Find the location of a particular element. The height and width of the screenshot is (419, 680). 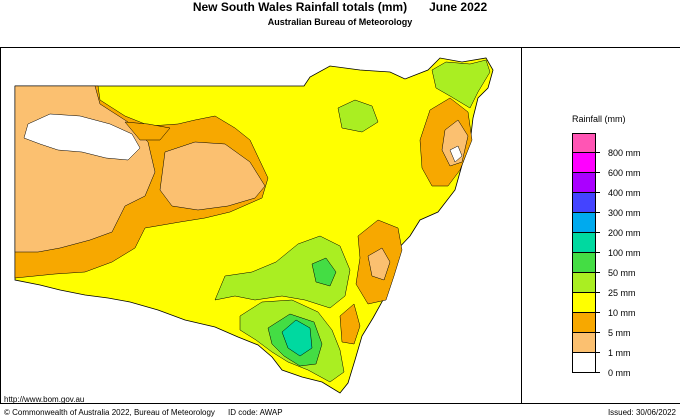

legend-label: 10 mm is located at coordinates (622, 313).